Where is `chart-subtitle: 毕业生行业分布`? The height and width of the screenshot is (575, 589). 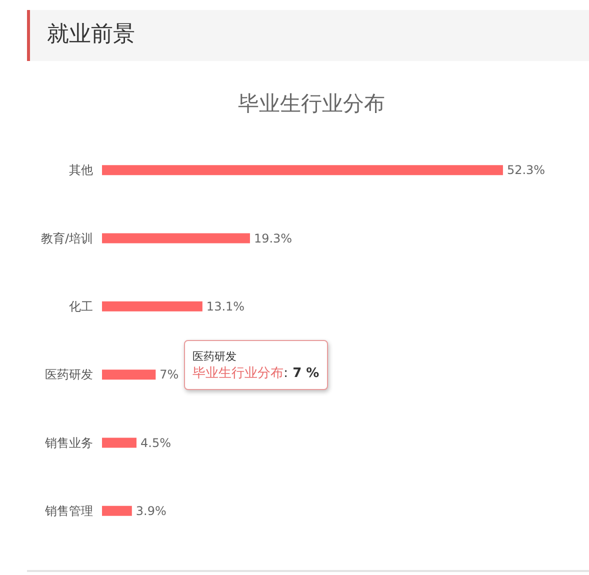 chart-subtitle: 毕业生行业分布 is located at coordinates (311, 104).